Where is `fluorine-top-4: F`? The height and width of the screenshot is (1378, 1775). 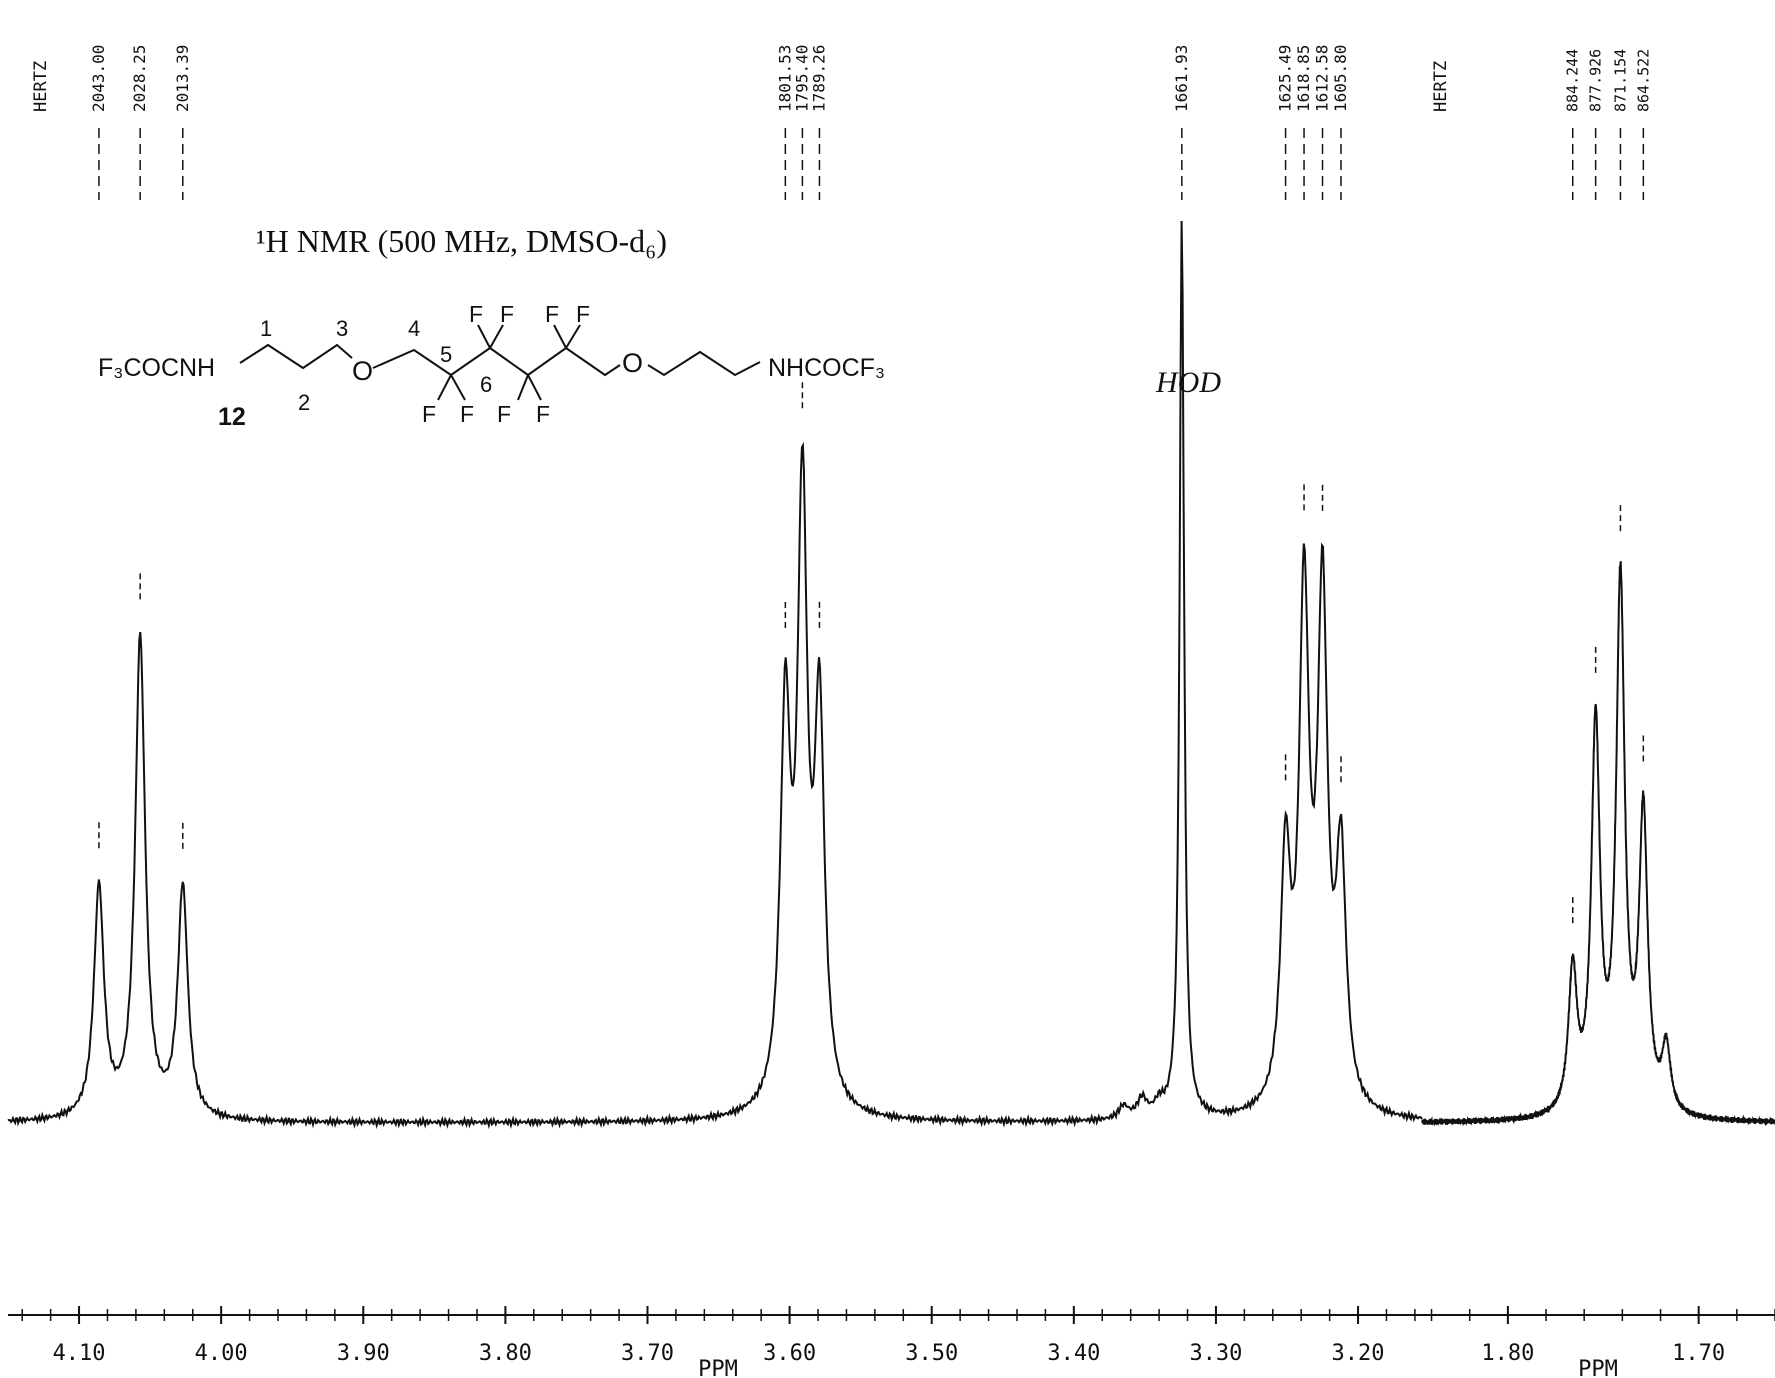 fluorine-top-4: F is located at coordinates (583, 314).